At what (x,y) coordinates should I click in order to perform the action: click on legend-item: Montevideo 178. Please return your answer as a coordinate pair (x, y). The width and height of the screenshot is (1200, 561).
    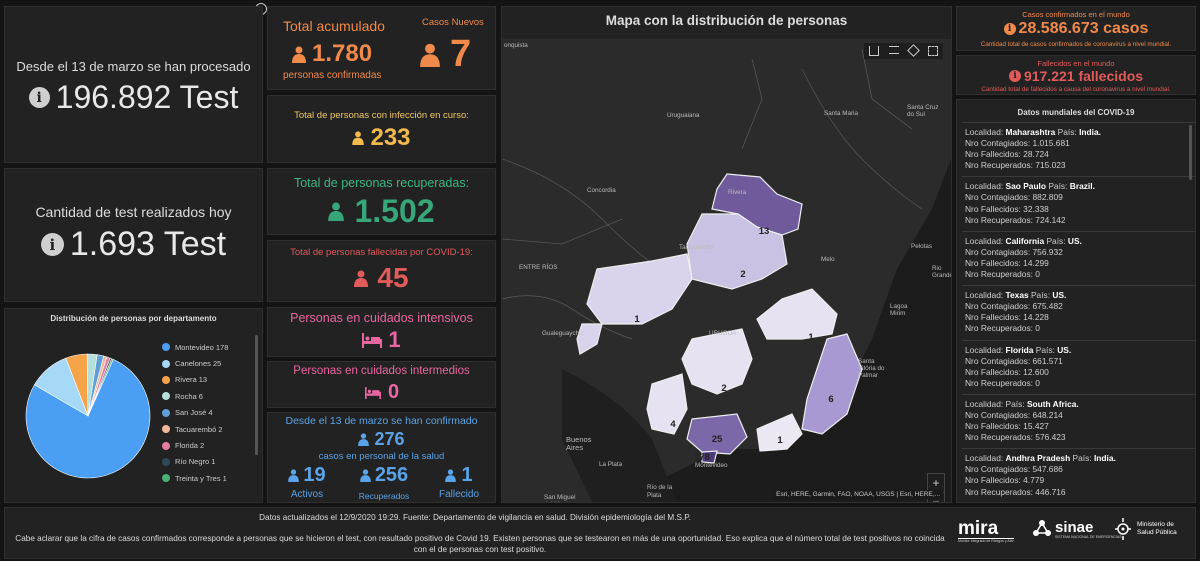
    Looking at the image, I should click on (207, 347).